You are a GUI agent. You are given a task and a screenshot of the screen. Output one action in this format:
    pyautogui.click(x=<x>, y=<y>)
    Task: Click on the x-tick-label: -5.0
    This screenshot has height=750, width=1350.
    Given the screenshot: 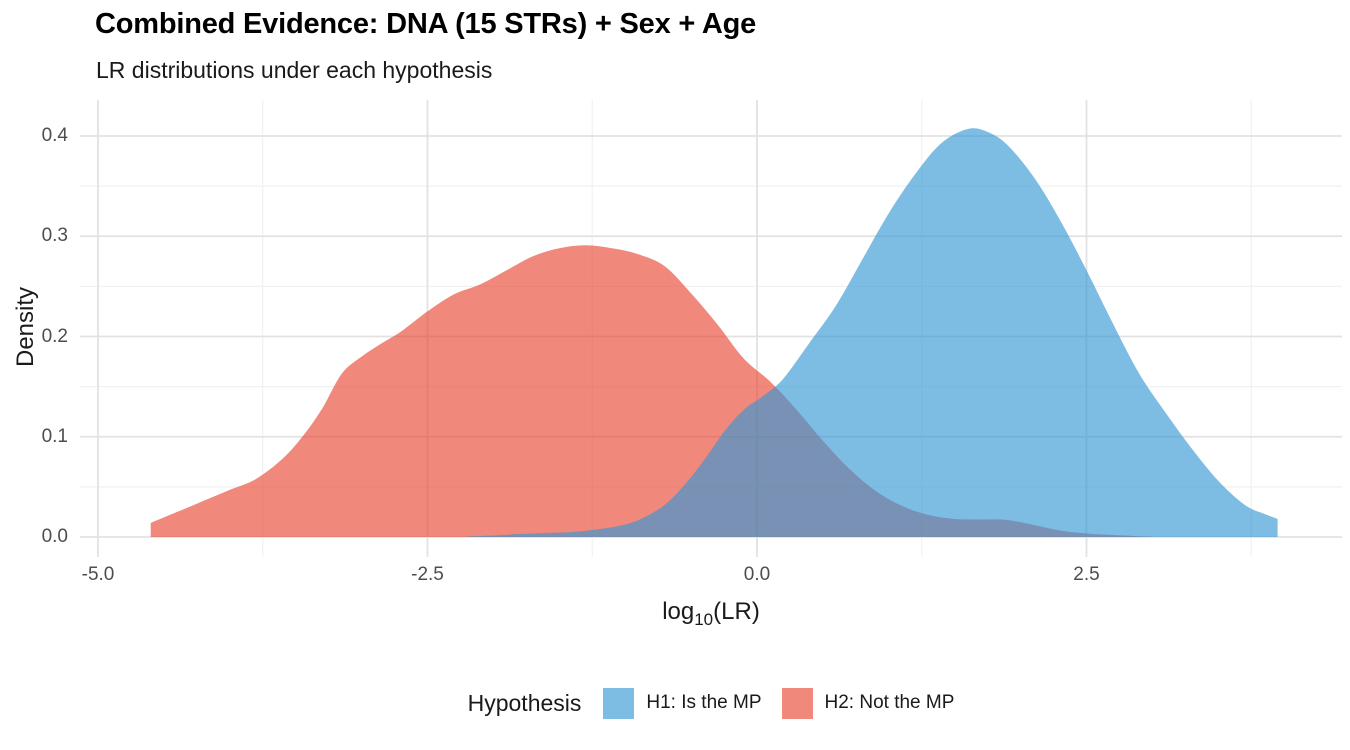 What is the action you would take?
    pyautogui.click(x=98, y=574)
    